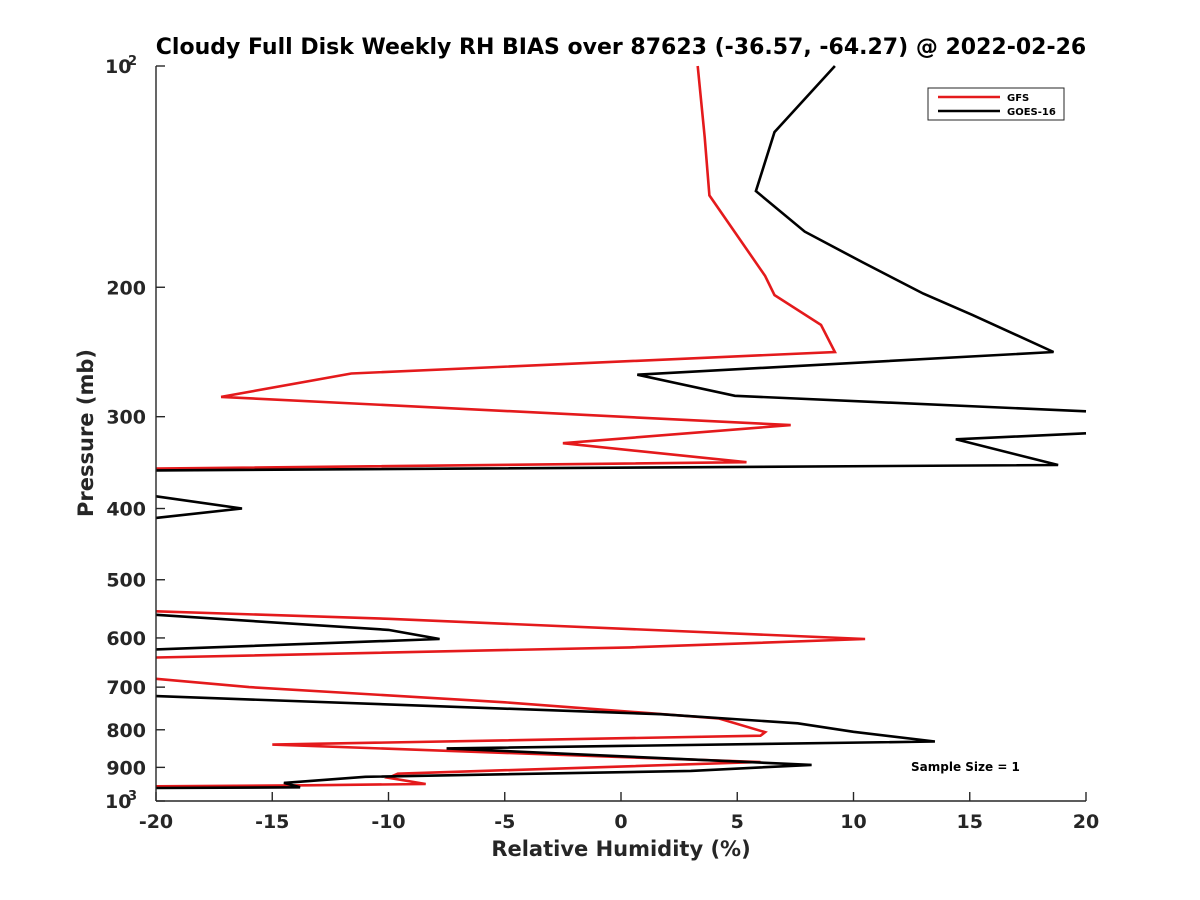 This screenshot has height=900, width=1200. Describe the element at coordinates (126, 510) in the screenshot. I see `y-tick-label: 400` at that location.